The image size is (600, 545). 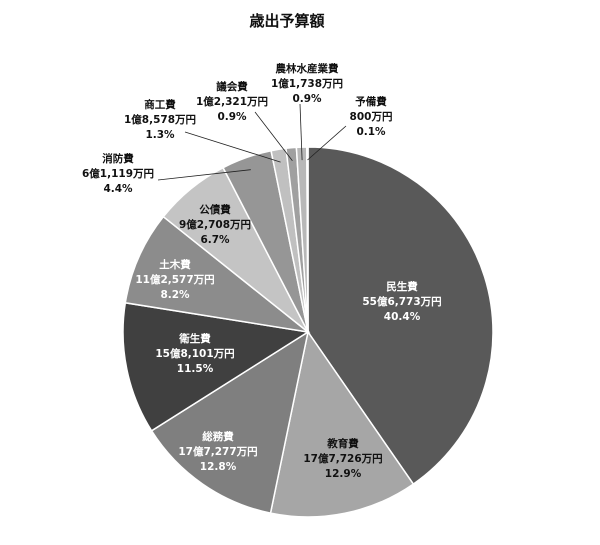 What do you see at coordinates (160, 119) in the screenshot?
I see `slice-label: 商工費 1億8,578万円 1.3%` at bounding box center [160, 119].